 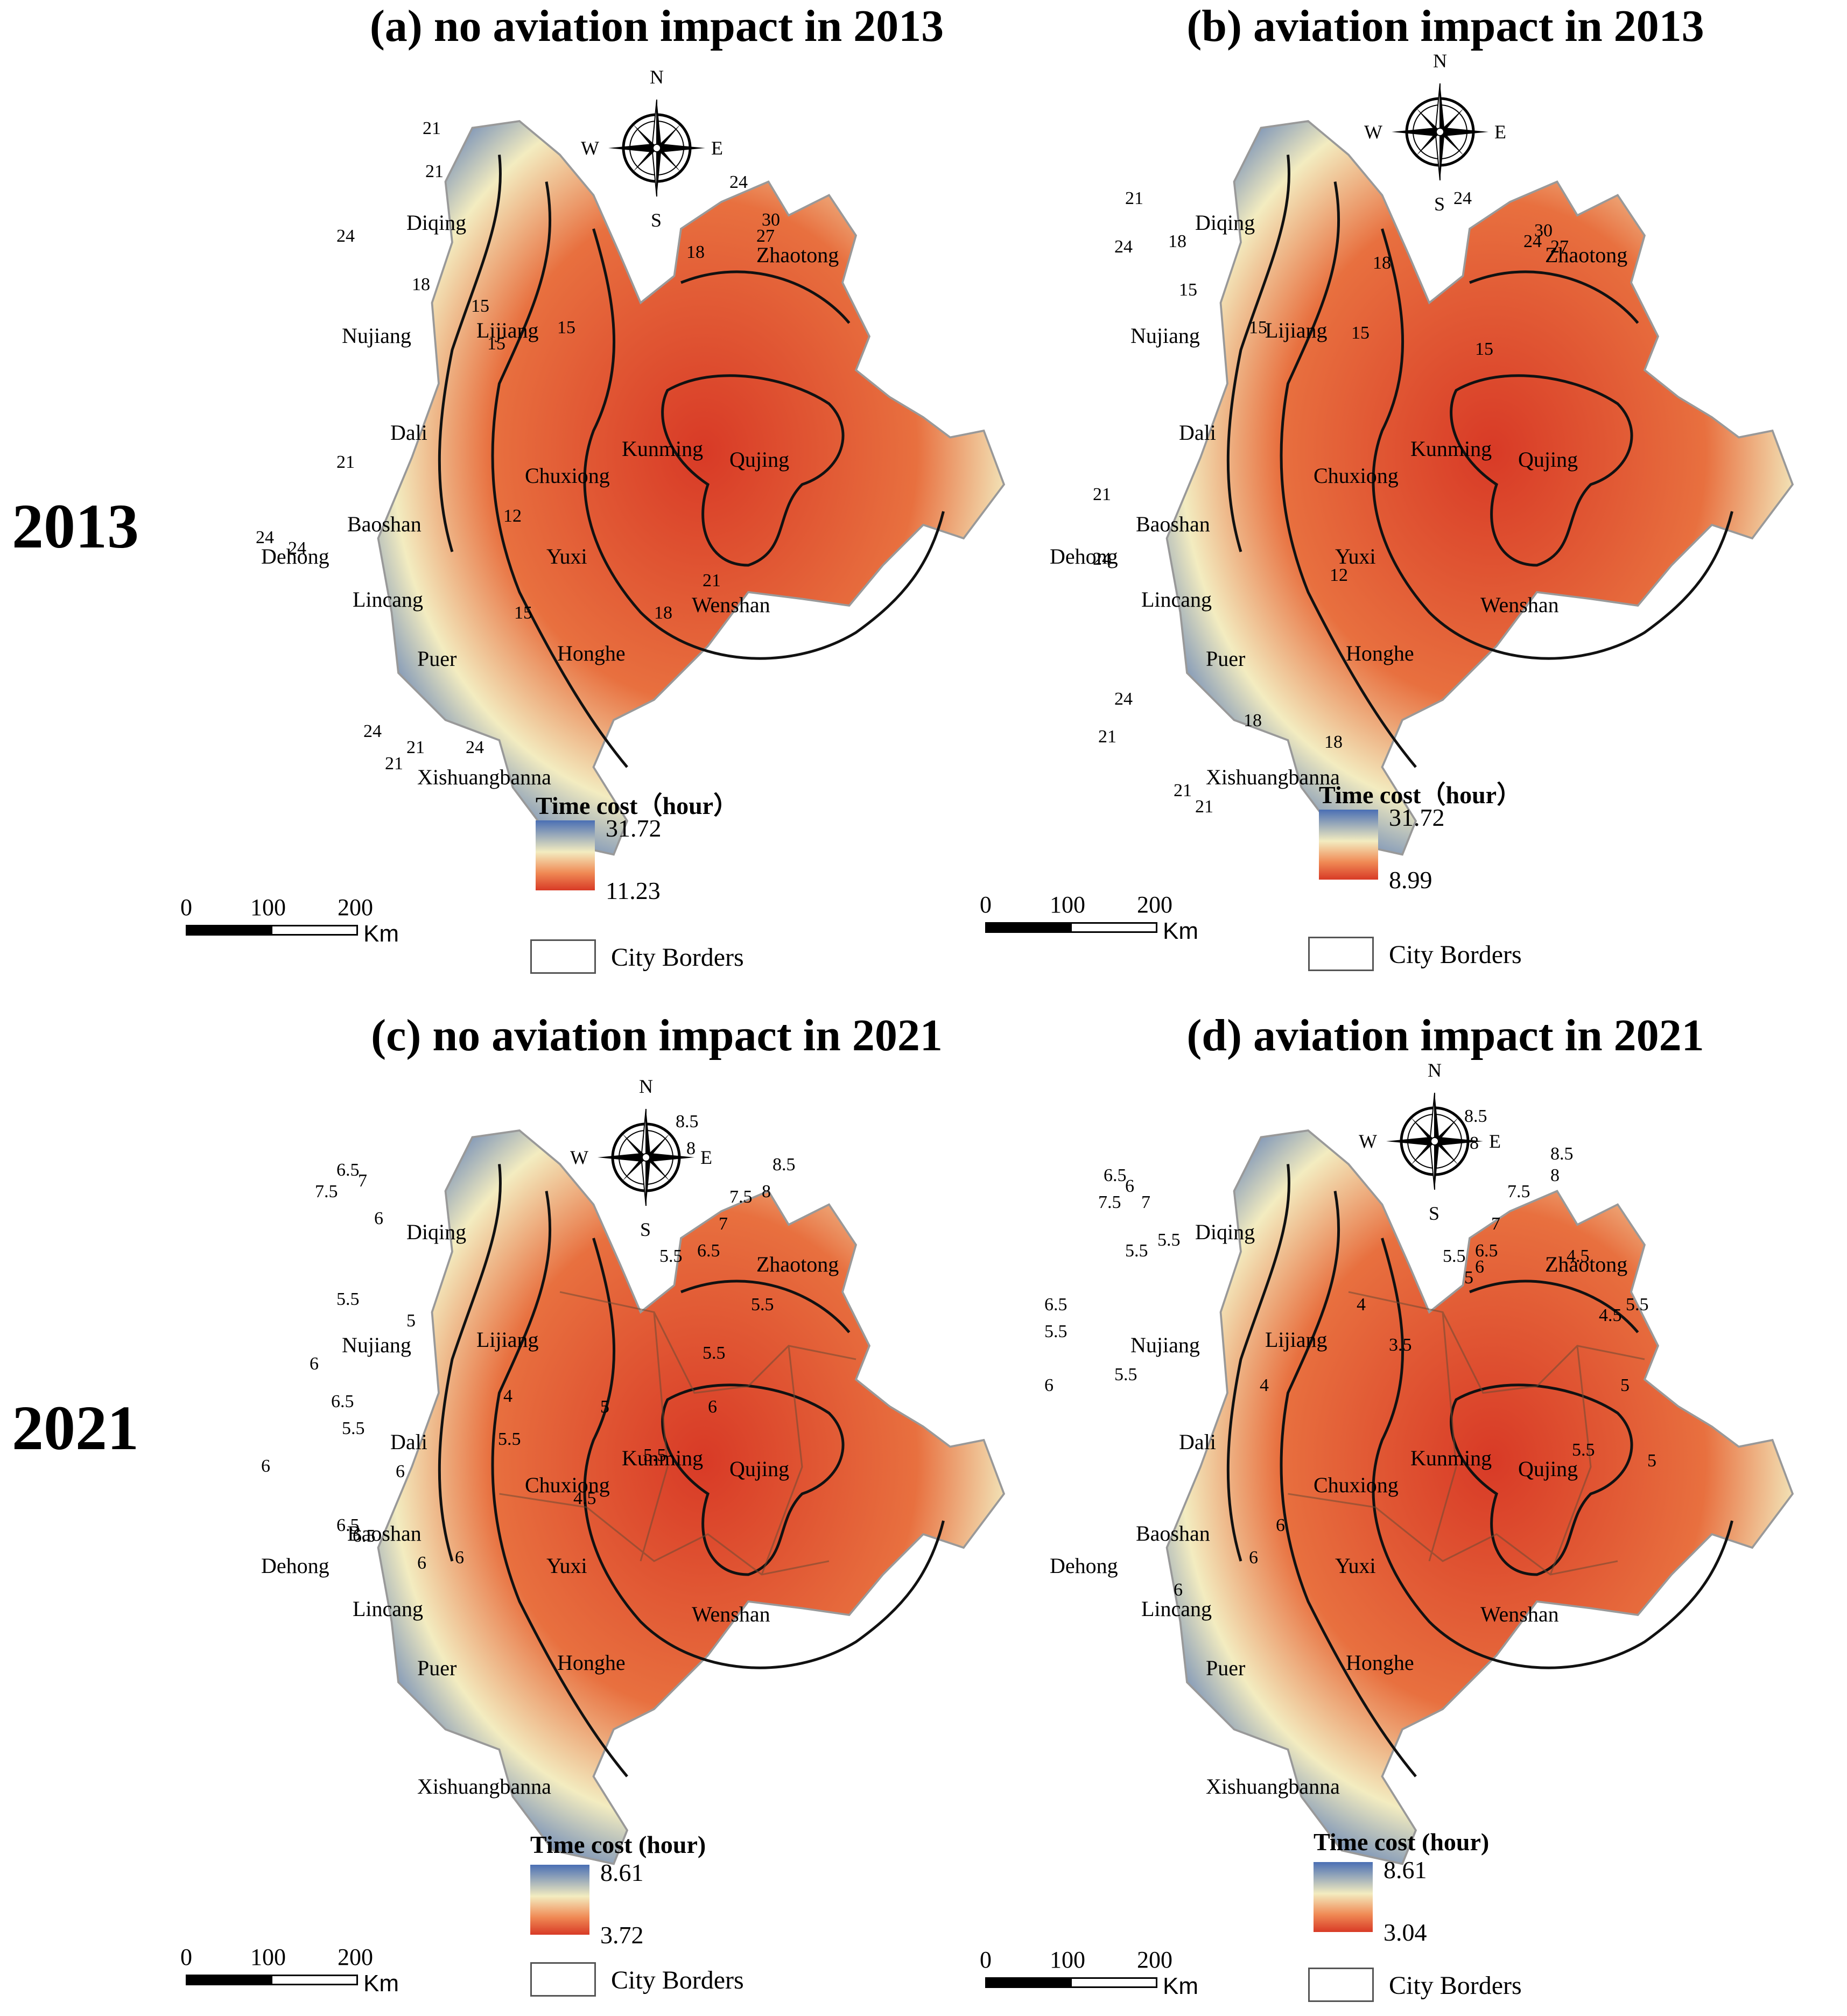 What do you see at coordinates (633, 890) in the screenshot?
I see `legend-min: 11.23` at bounding box center [633, 890].